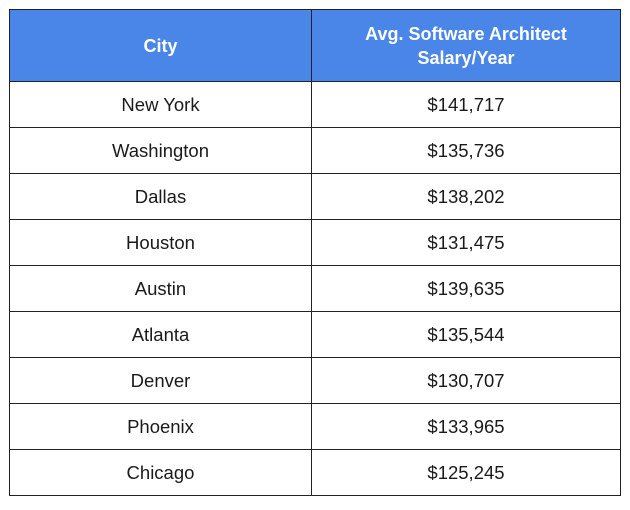 The height and width of the screenshot is (510, 630). I want to click on header-salary-line2: Salary/Year, so click(466, 57).